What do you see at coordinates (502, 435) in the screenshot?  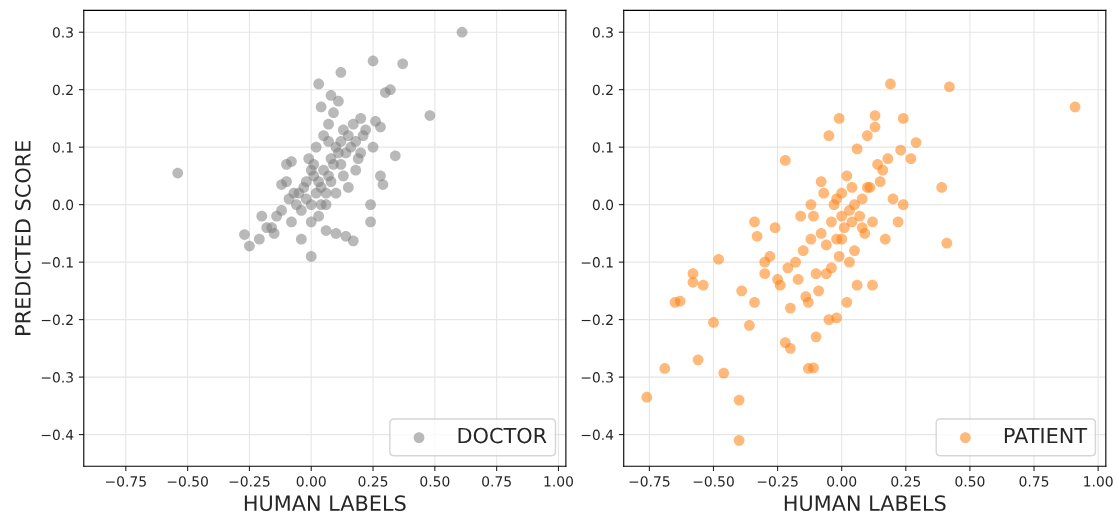 I see `legend-label: DOCTOR` at bounding box center [502, 435].